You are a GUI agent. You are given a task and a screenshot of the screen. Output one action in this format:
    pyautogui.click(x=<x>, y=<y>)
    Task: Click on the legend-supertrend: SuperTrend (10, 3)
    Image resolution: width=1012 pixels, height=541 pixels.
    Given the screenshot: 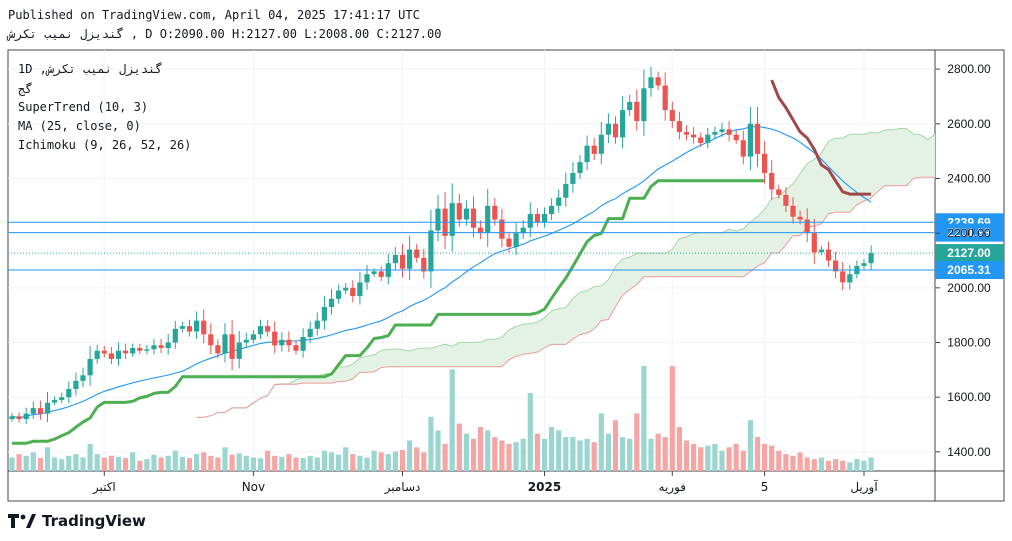 What is the action you would take?
    pyautogui.click(x=83, y=107)
    